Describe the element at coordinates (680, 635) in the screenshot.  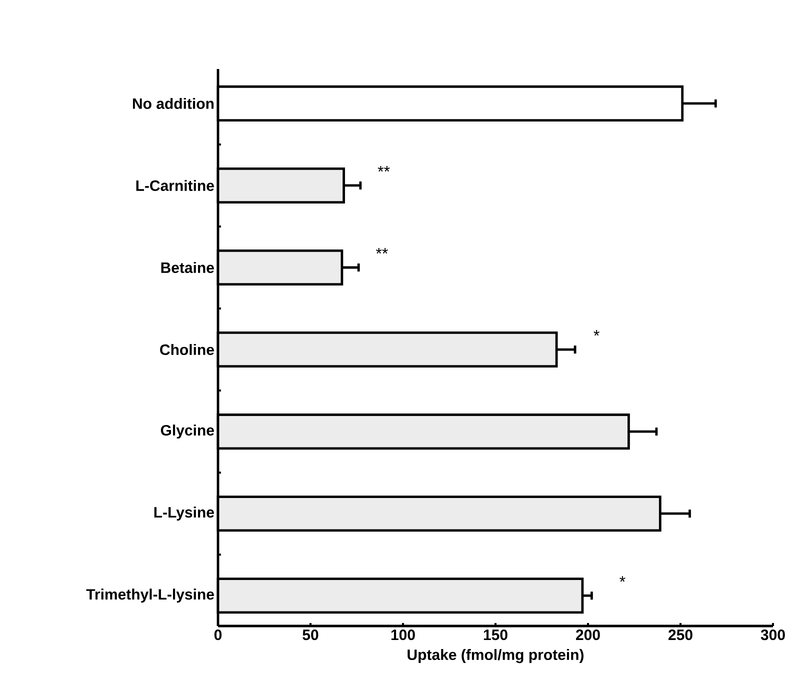
I see `x-tick-label: 250` at that location.